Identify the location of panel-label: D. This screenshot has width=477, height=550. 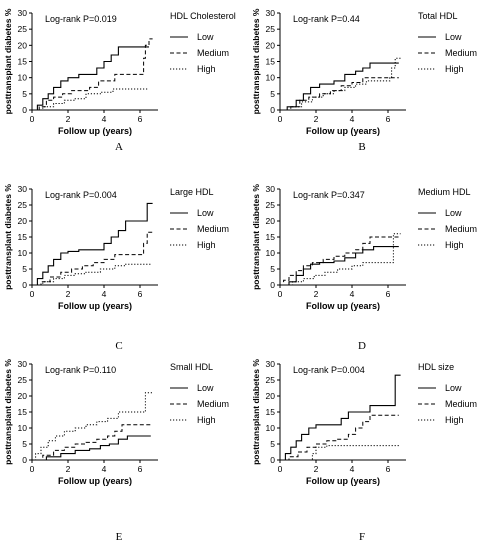
(362, 346).